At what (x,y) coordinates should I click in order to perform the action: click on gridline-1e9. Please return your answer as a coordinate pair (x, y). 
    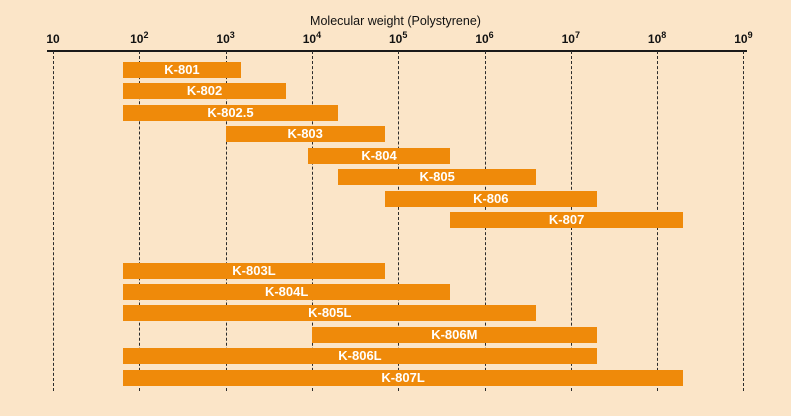
    Looking at the image, I should click on (744, 221).